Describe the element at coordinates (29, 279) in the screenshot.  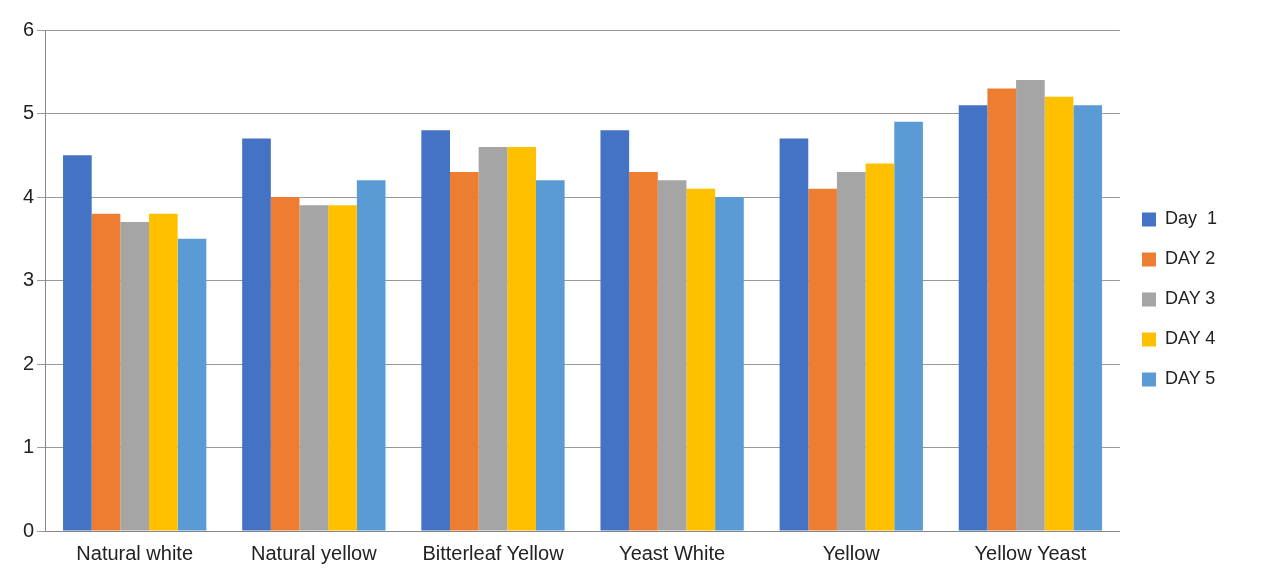
I see `y-tick-label: 3` at that location.